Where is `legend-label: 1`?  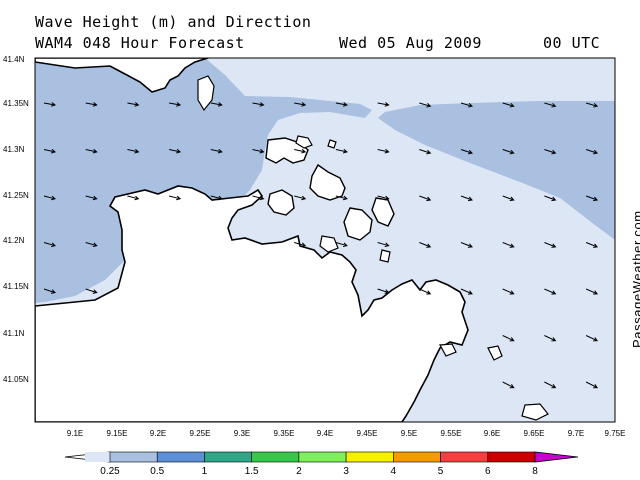 legend-label: 1 is located at coordinates (205, 471).